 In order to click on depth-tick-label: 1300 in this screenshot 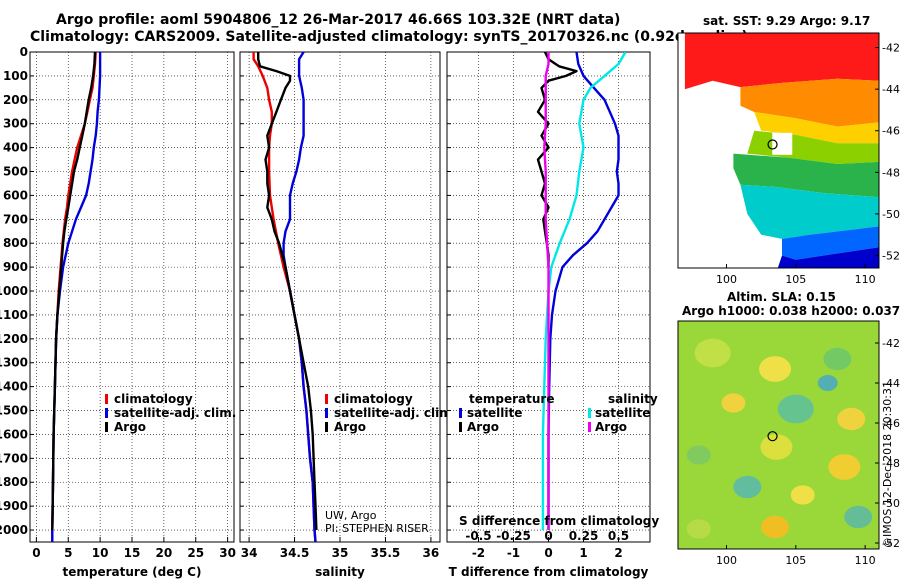, I will do `click(14, 363)`.